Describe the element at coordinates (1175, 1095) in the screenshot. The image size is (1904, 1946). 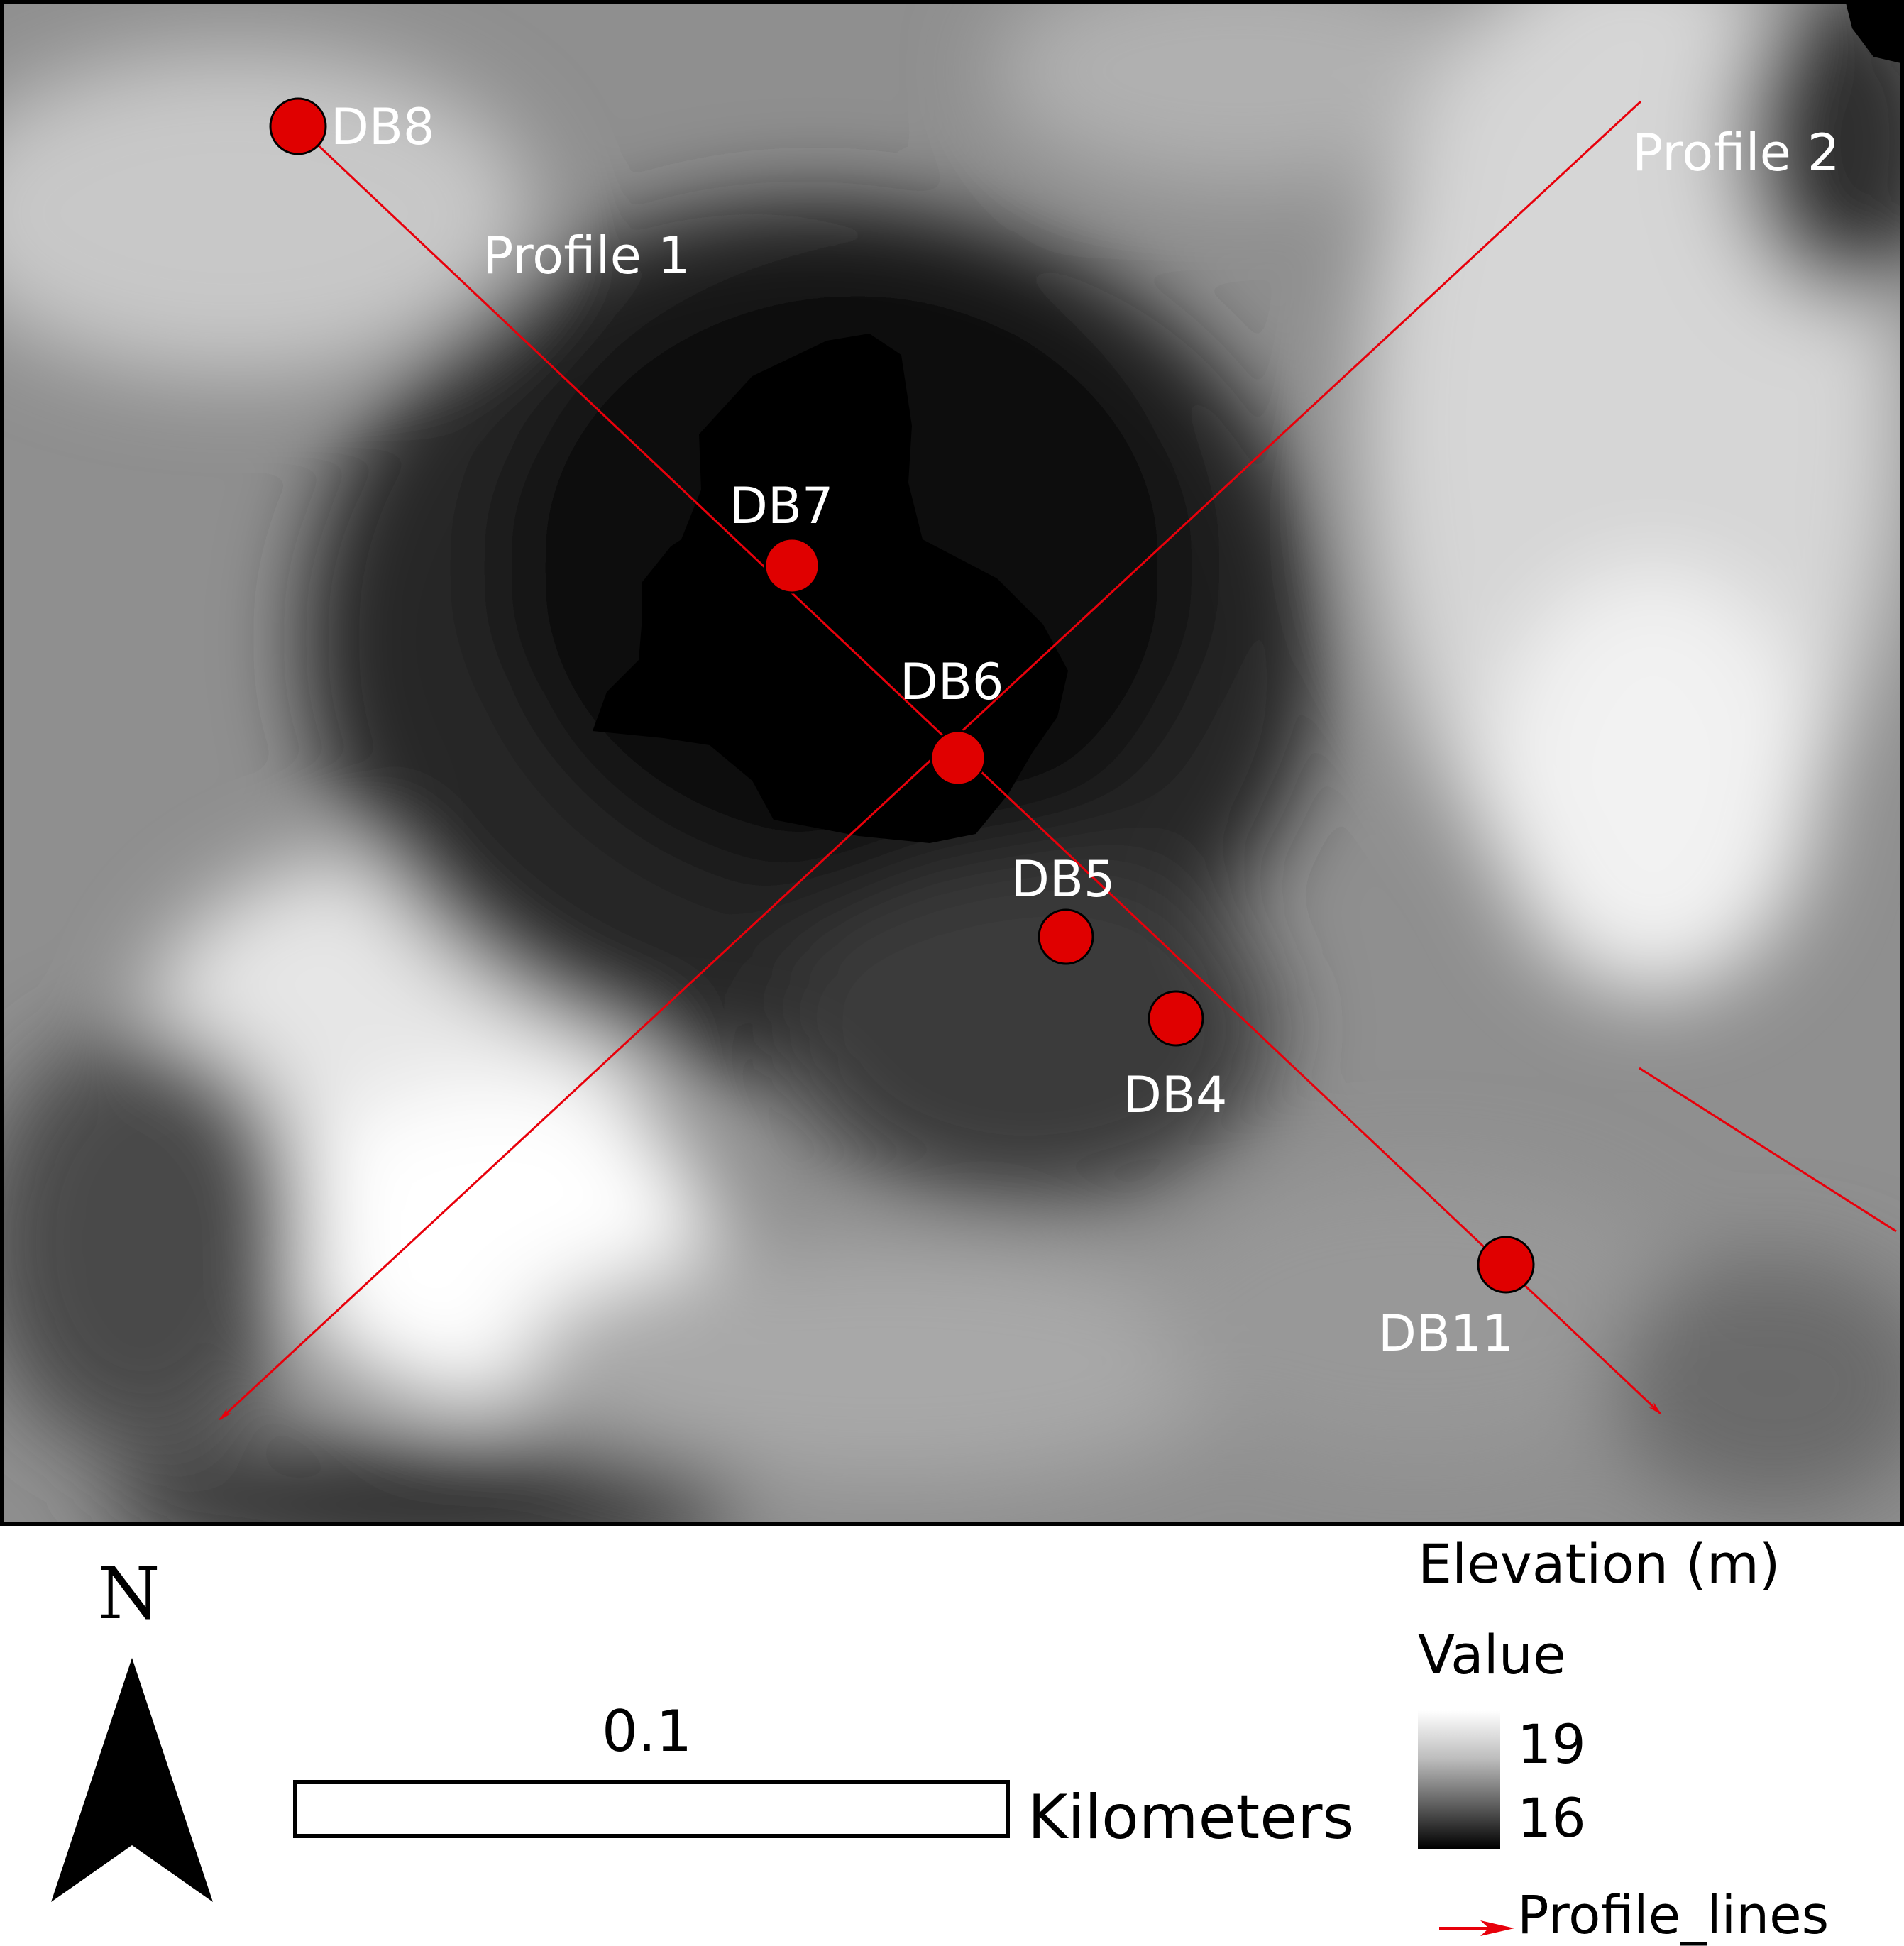
I see `borehole-db4-label: DB4` at that location.